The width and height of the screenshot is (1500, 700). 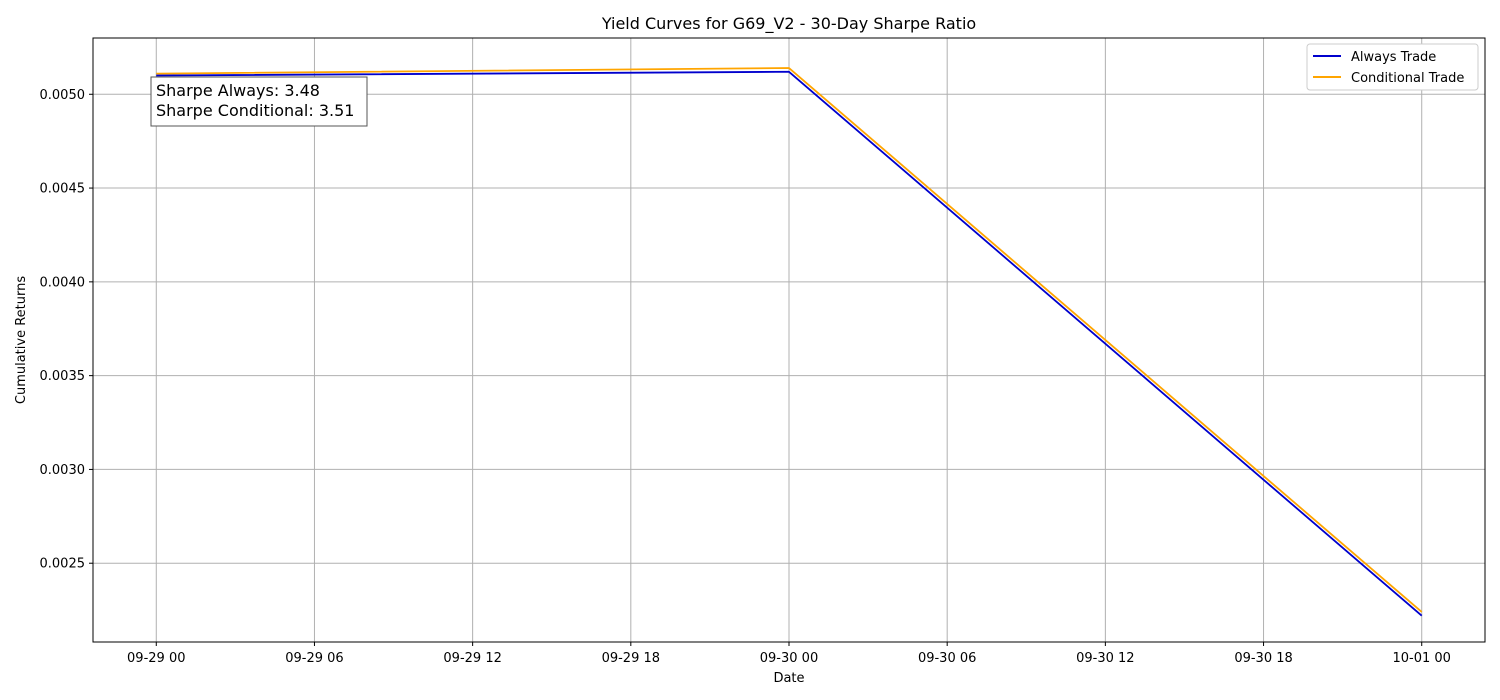 I want to click on legend: Always Trade Conditional Trade, so click(x=1392, y=67).